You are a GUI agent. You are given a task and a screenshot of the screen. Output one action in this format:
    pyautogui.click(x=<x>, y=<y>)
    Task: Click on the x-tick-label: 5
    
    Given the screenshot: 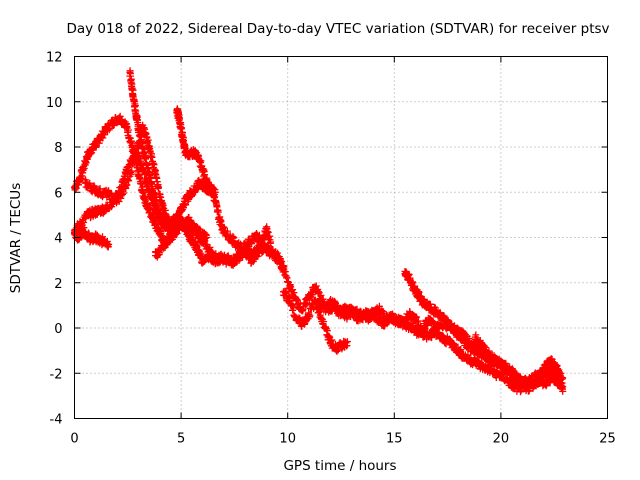 What is the action you would take?
    pyautogui.click(x=181, y=439)
    